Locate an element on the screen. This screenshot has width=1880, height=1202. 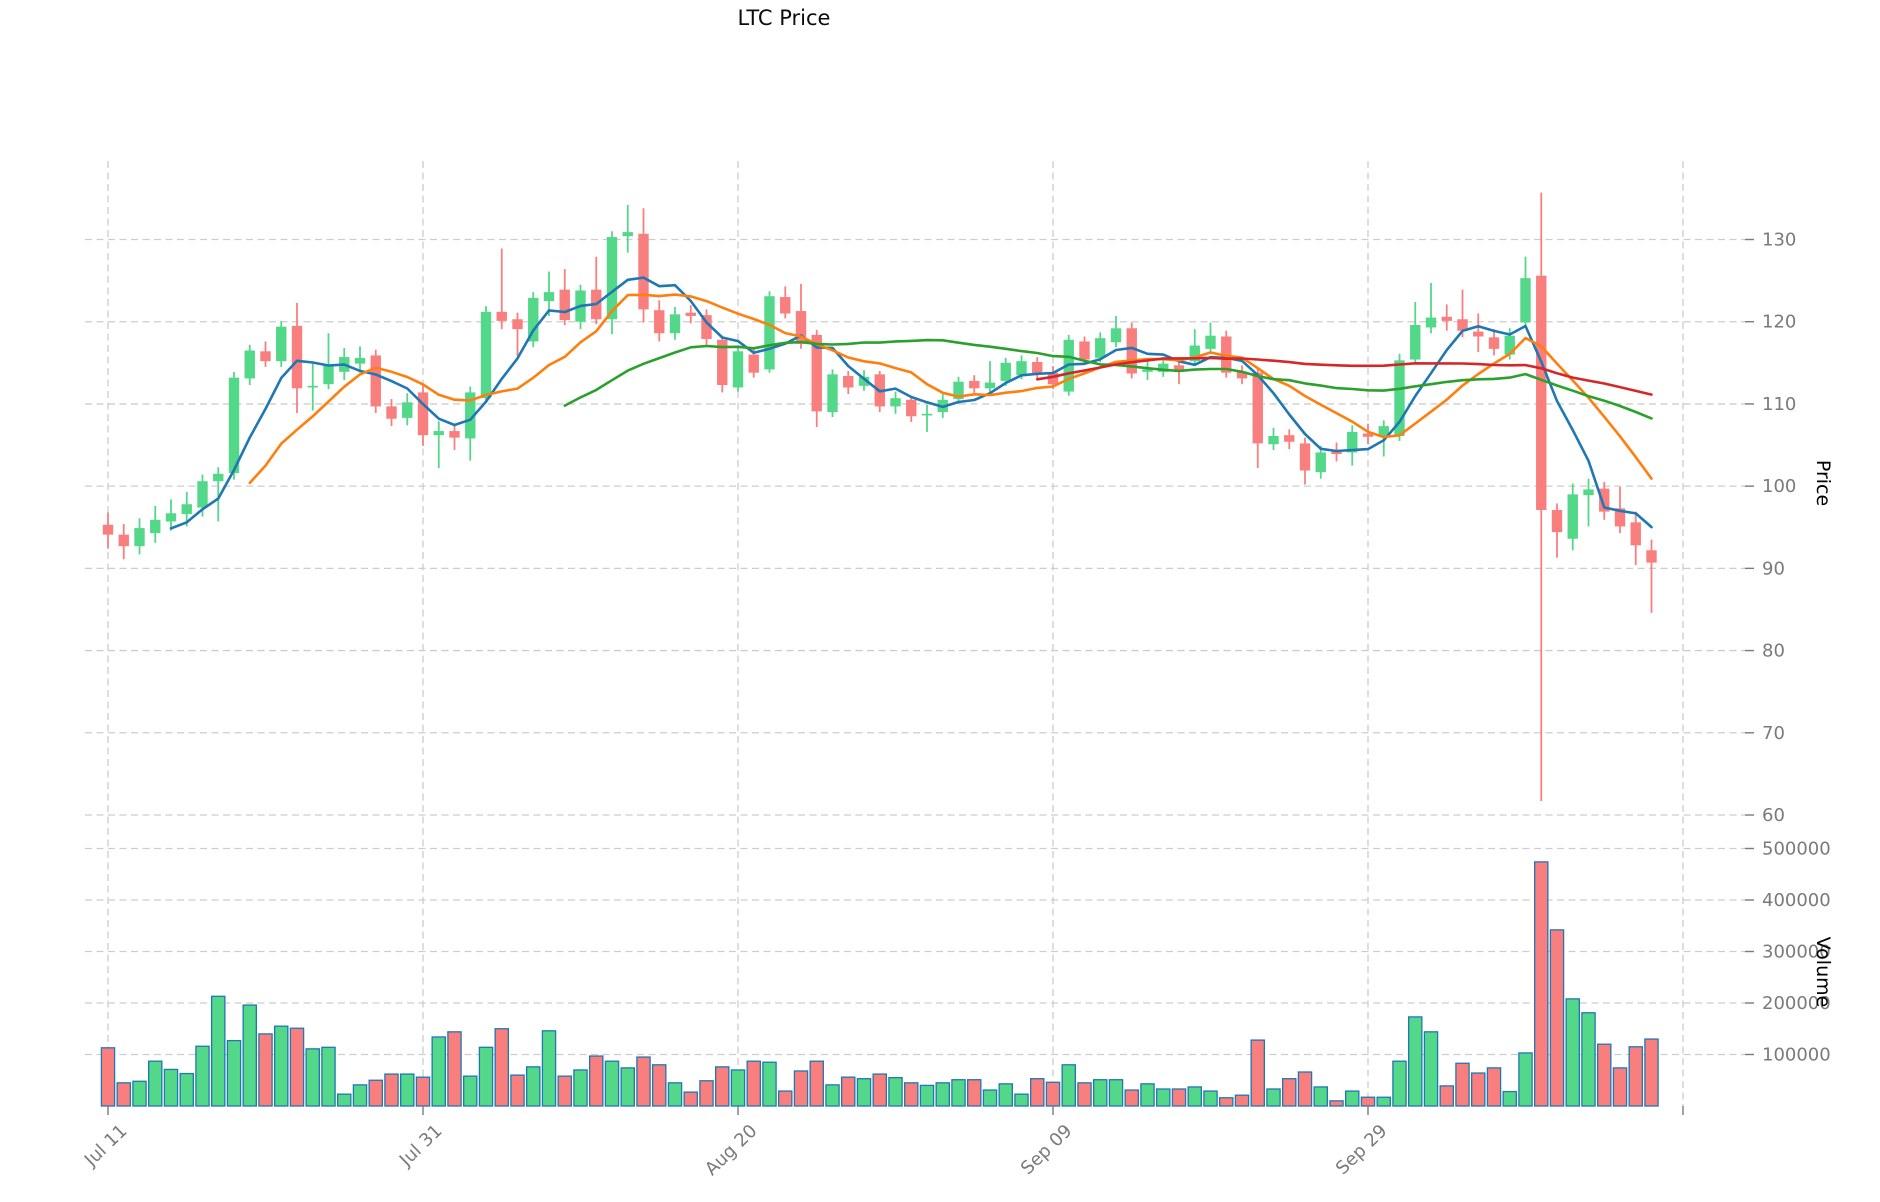
price-tick-label: 120 is located at coordinates (1779, 322).